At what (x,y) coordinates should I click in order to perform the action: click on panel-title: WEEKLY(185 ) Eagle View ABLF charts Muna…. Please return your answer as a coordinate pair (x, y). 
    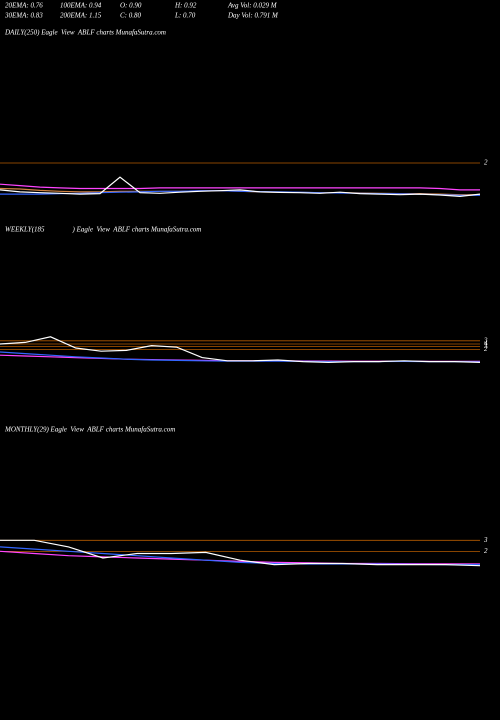
    Looking at the image, I should click on (103, 230).